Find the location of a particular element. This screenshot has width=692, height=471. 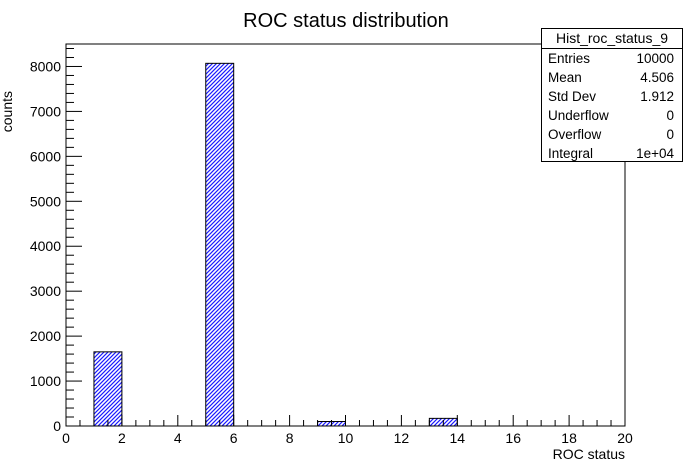

x-tick-label: 0 is located at coordinates (66, 438).